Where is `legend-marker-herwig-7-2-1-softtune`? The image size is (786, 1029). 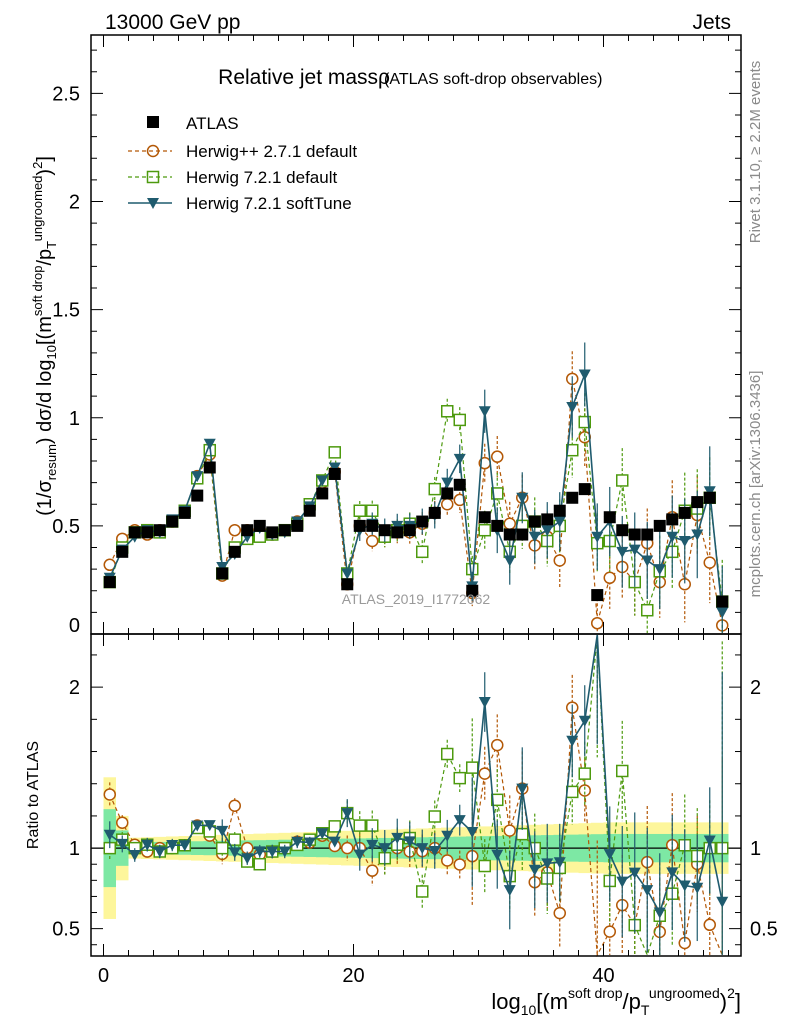
legend-marker-herwig-7-2-1-softtune is located at coordinates (153, 203).